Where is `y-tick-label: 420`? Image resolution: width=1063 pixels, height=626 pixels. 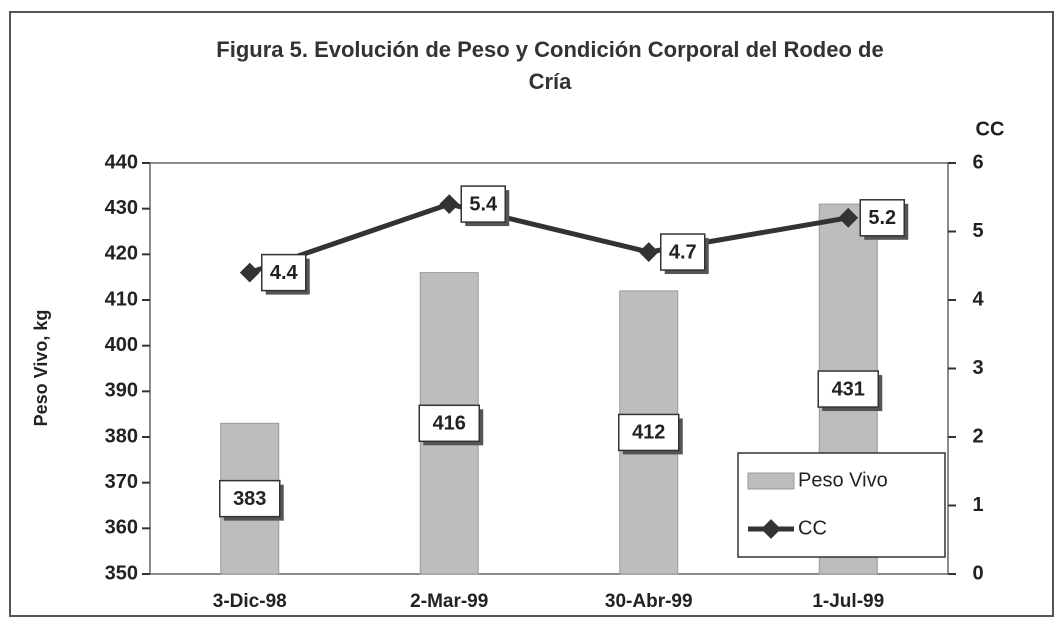 y-tick-label: 420 is located at coordinates (121, 254).